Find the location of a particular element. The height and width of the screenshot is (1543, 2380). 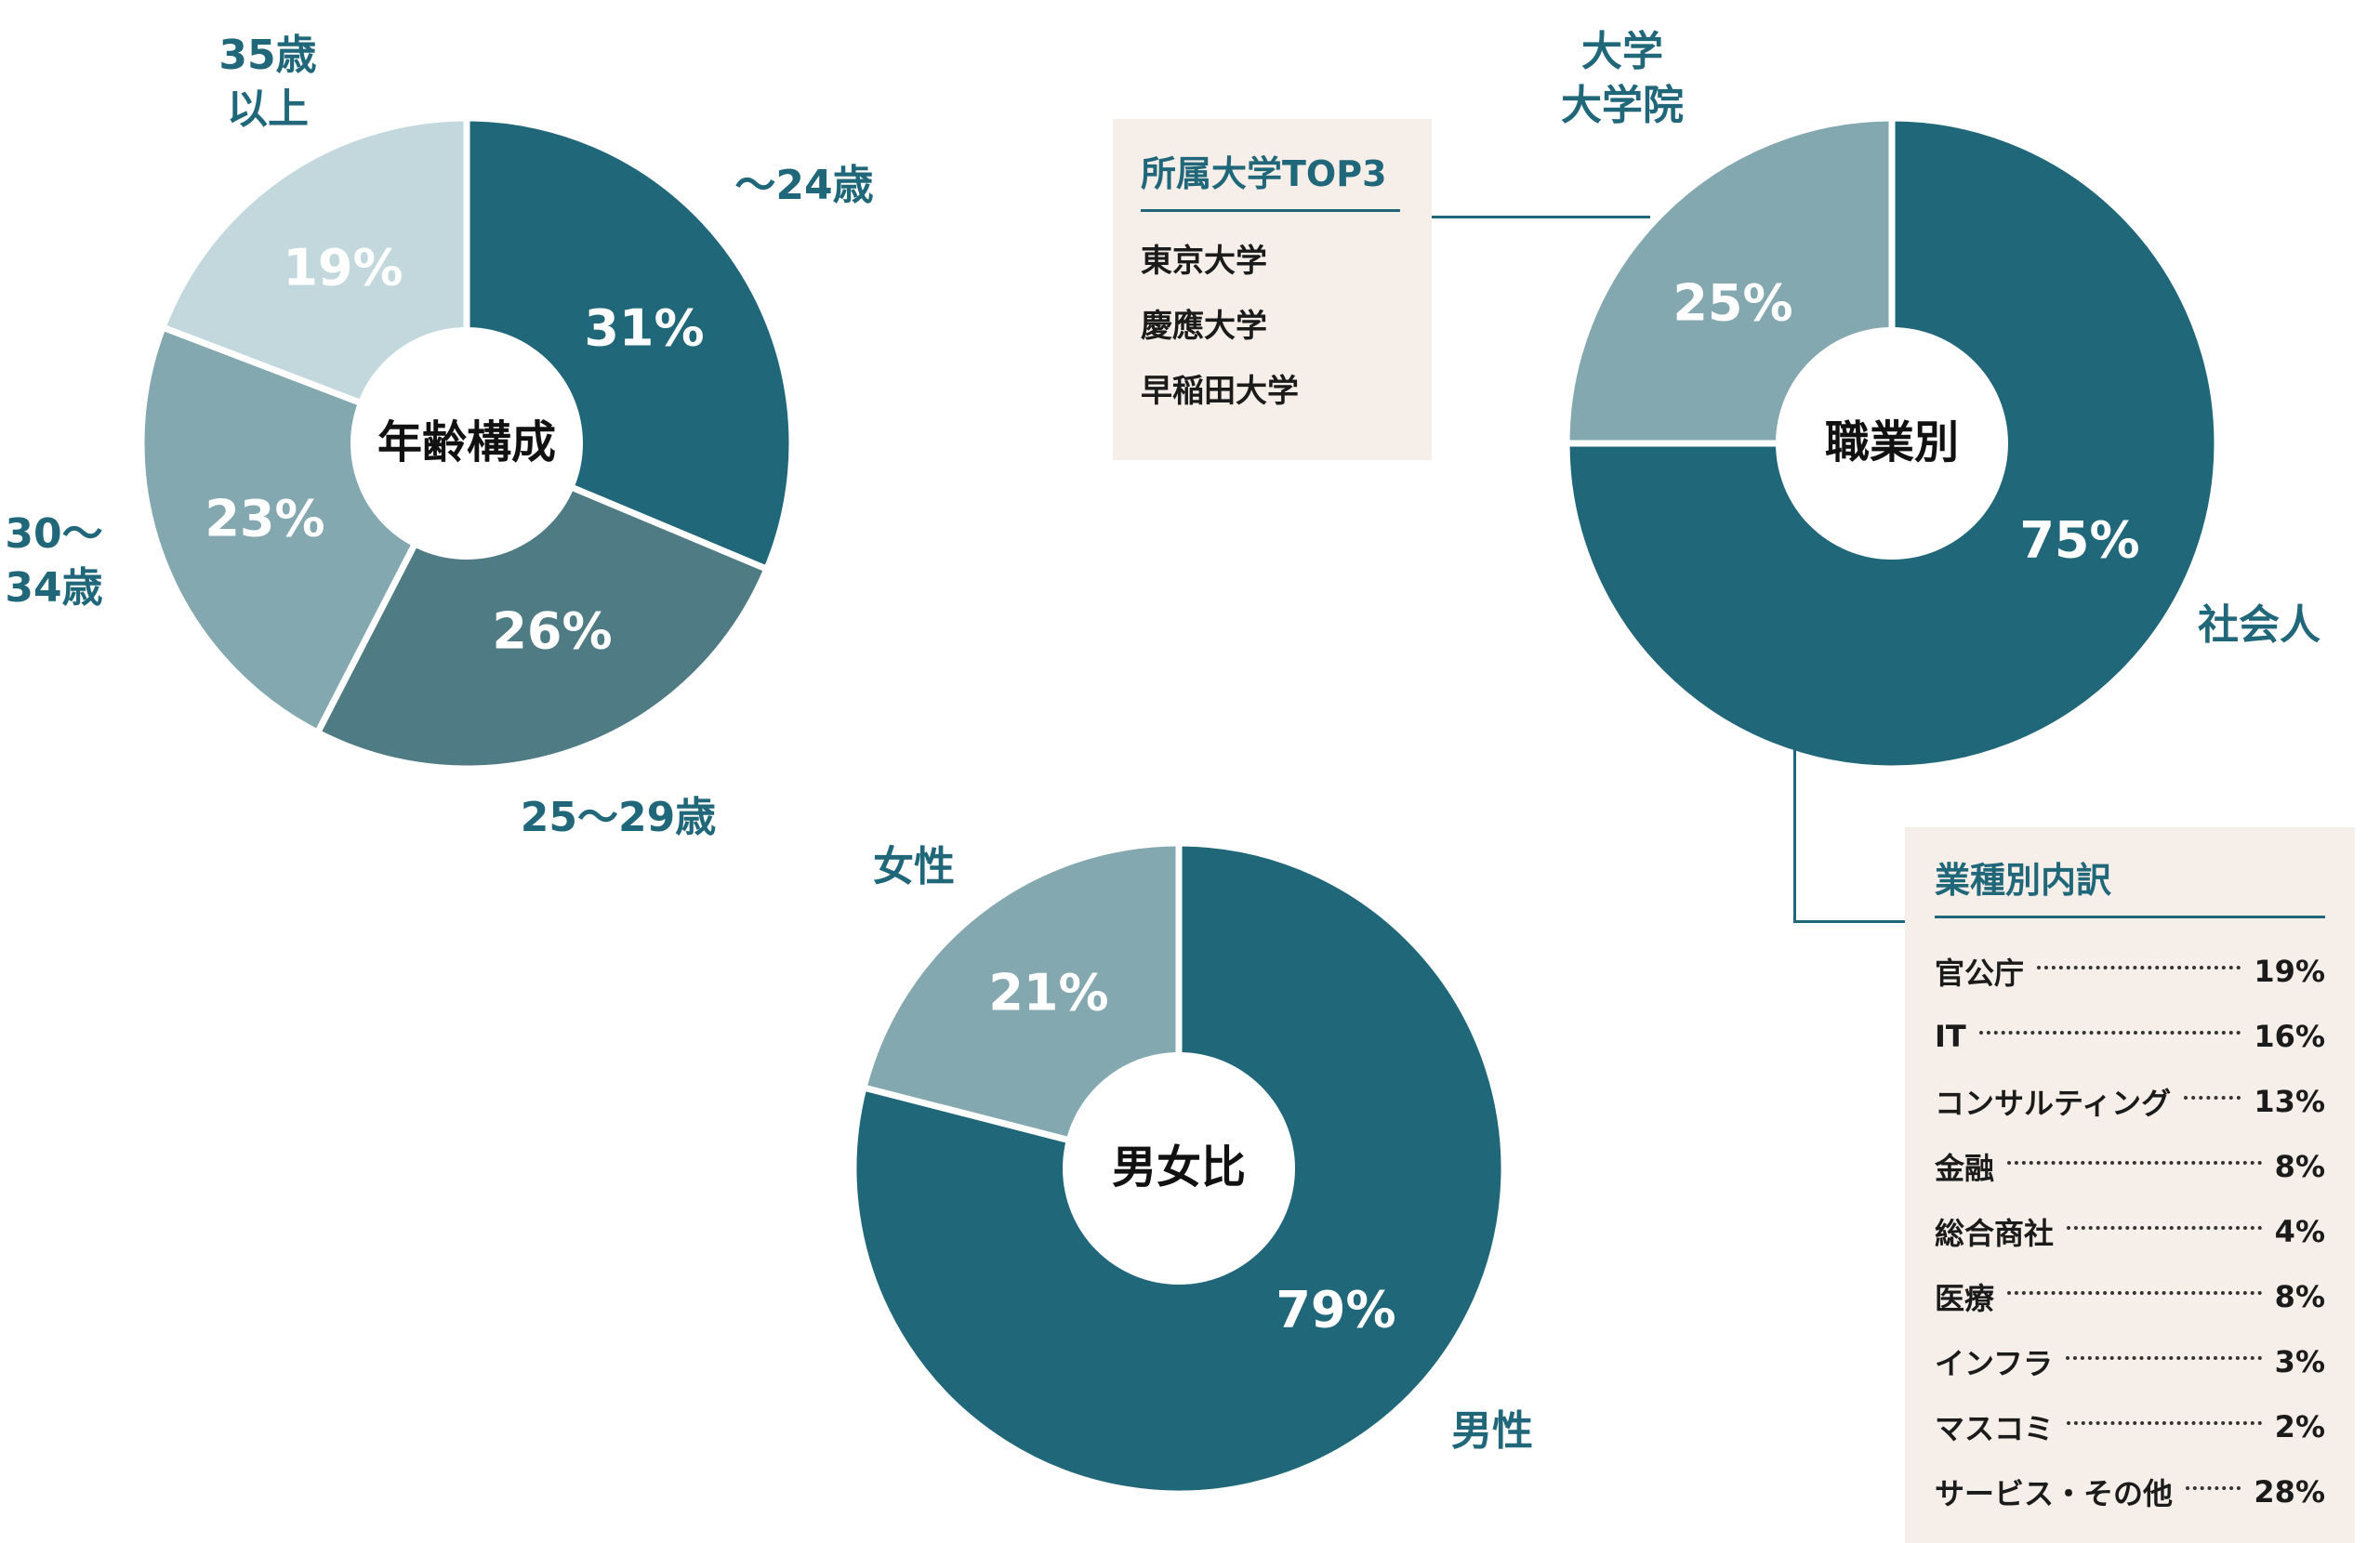

data-label: 31% is located at coordinates (644, 328).